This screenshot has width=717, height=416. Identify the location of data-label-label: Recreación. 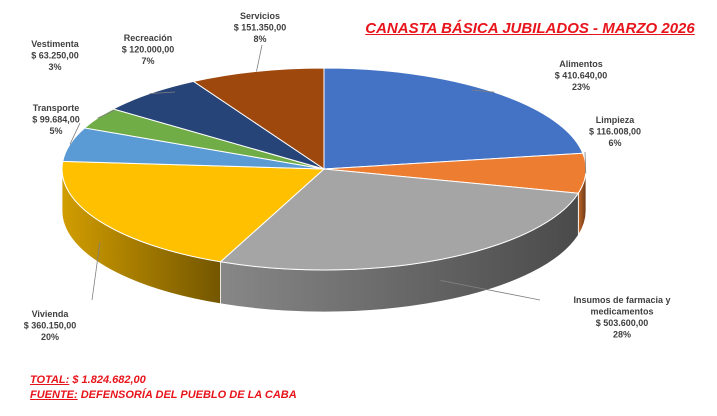
(148, 38).